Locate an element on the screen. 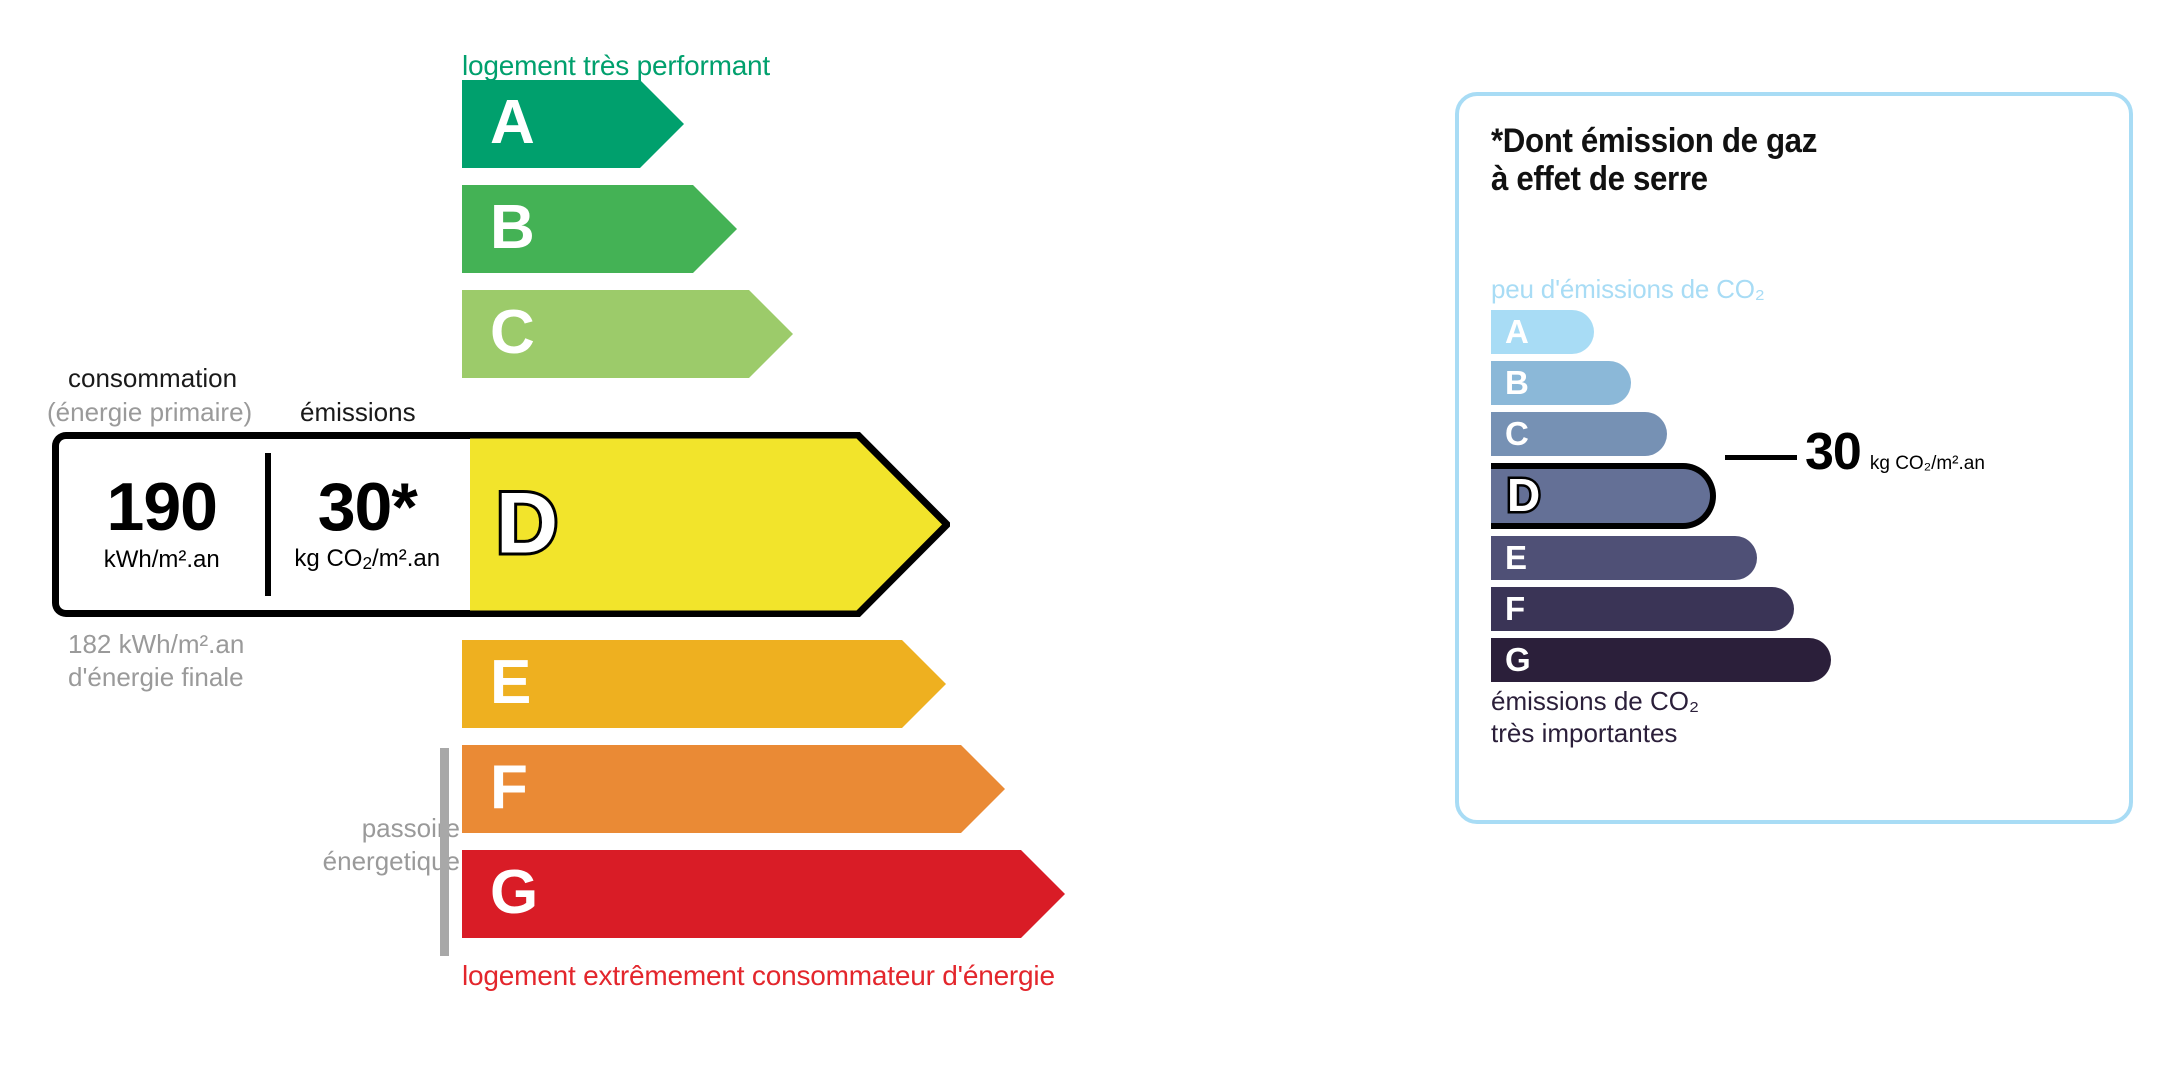  co2-value-callout: 30 kg CO₂/m².an is located at coordinates (1895, 452).